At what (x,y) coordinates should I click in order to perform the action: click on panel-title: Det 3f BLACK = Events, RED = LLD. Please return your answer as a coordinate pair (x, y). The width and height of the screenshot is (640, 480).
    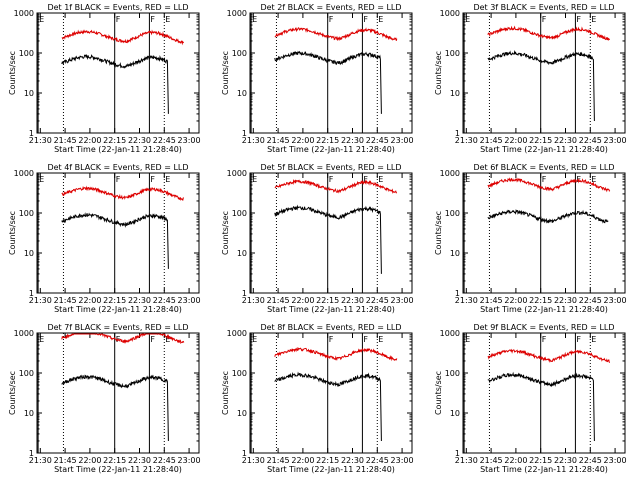
    Looking at the image, I should click on (543, 7).